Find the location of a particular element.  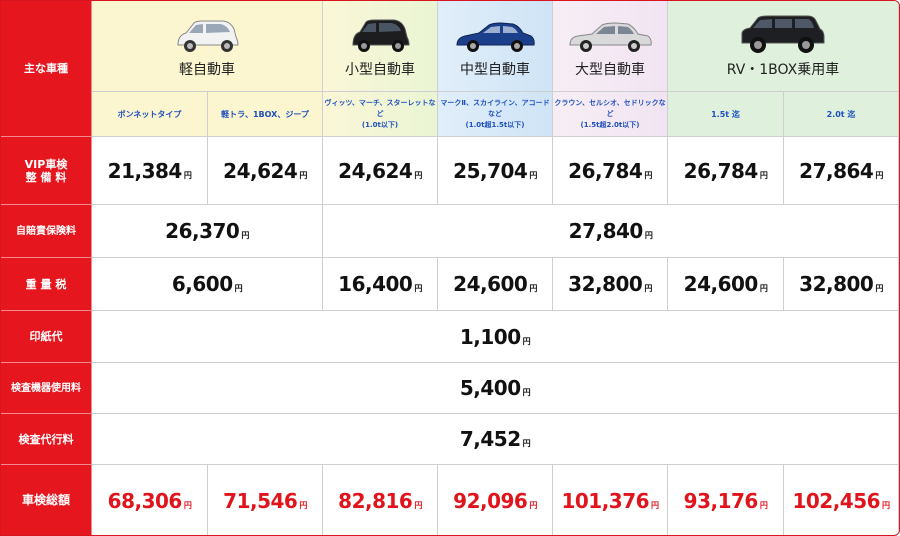

total-cell-2: 71,546 円 is located at coordinates (265, 500).